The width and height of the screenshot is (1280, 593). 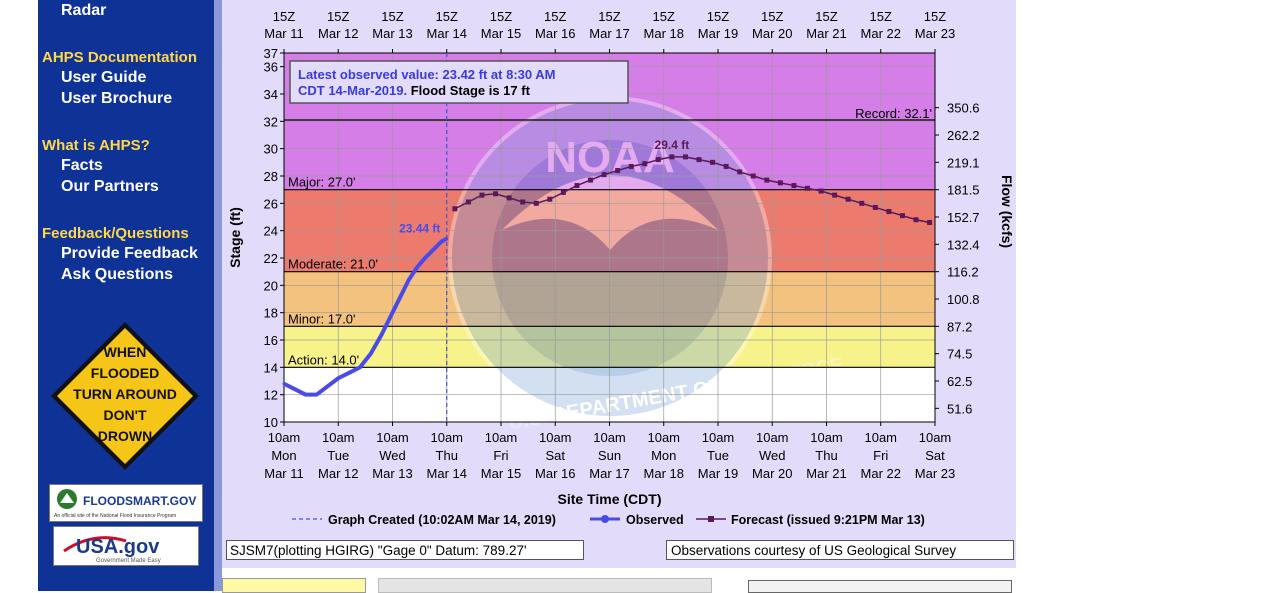 What do you see at coordinates (718, 33) in the screenshot?
I see `top-tick-date-8: Mar 19` at bounding box center [718, 33].